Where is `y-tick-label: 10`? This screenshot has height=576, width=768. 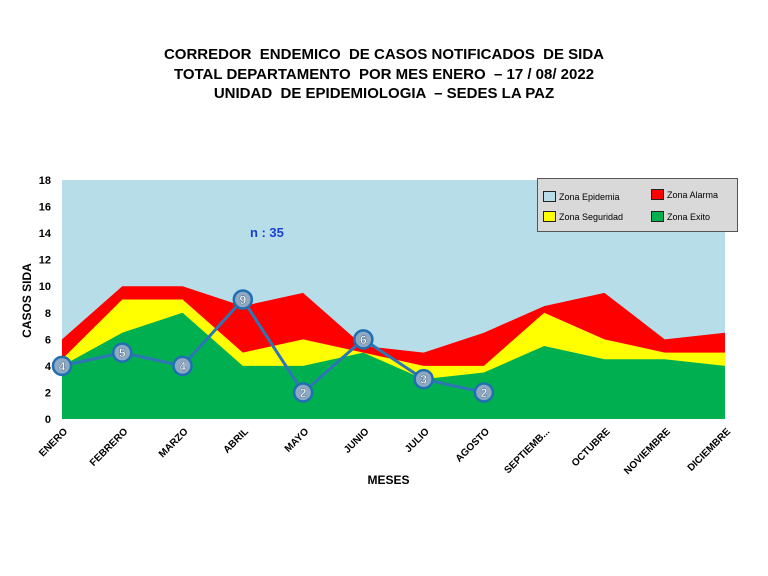
y-tick-label: 10 is located at coordinates (45, 287).